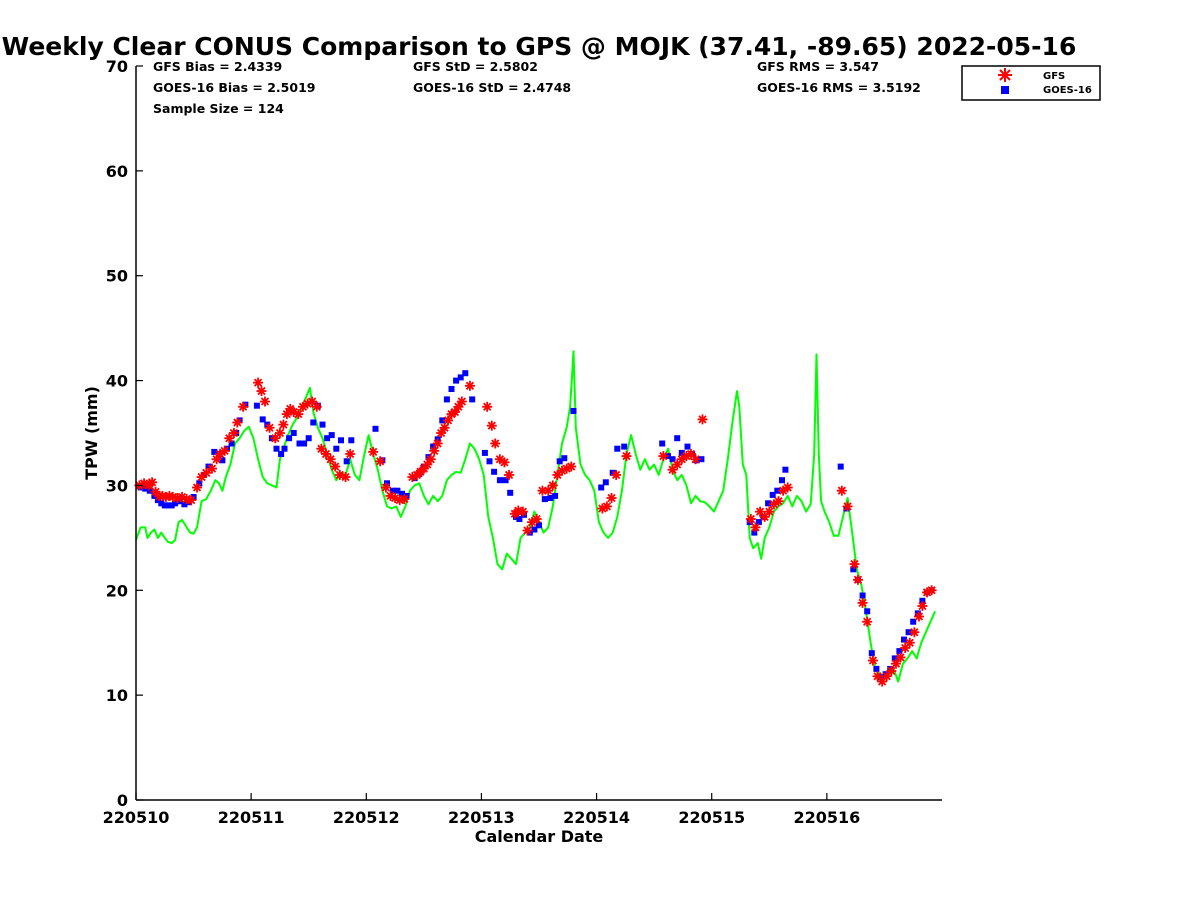 This screenshot has width=1200, height=900. What do you see at coordinates (1067, 90) in the screenshot?
I see `legend-goes-label: GOES-16` at bounding box center [1067, 90].